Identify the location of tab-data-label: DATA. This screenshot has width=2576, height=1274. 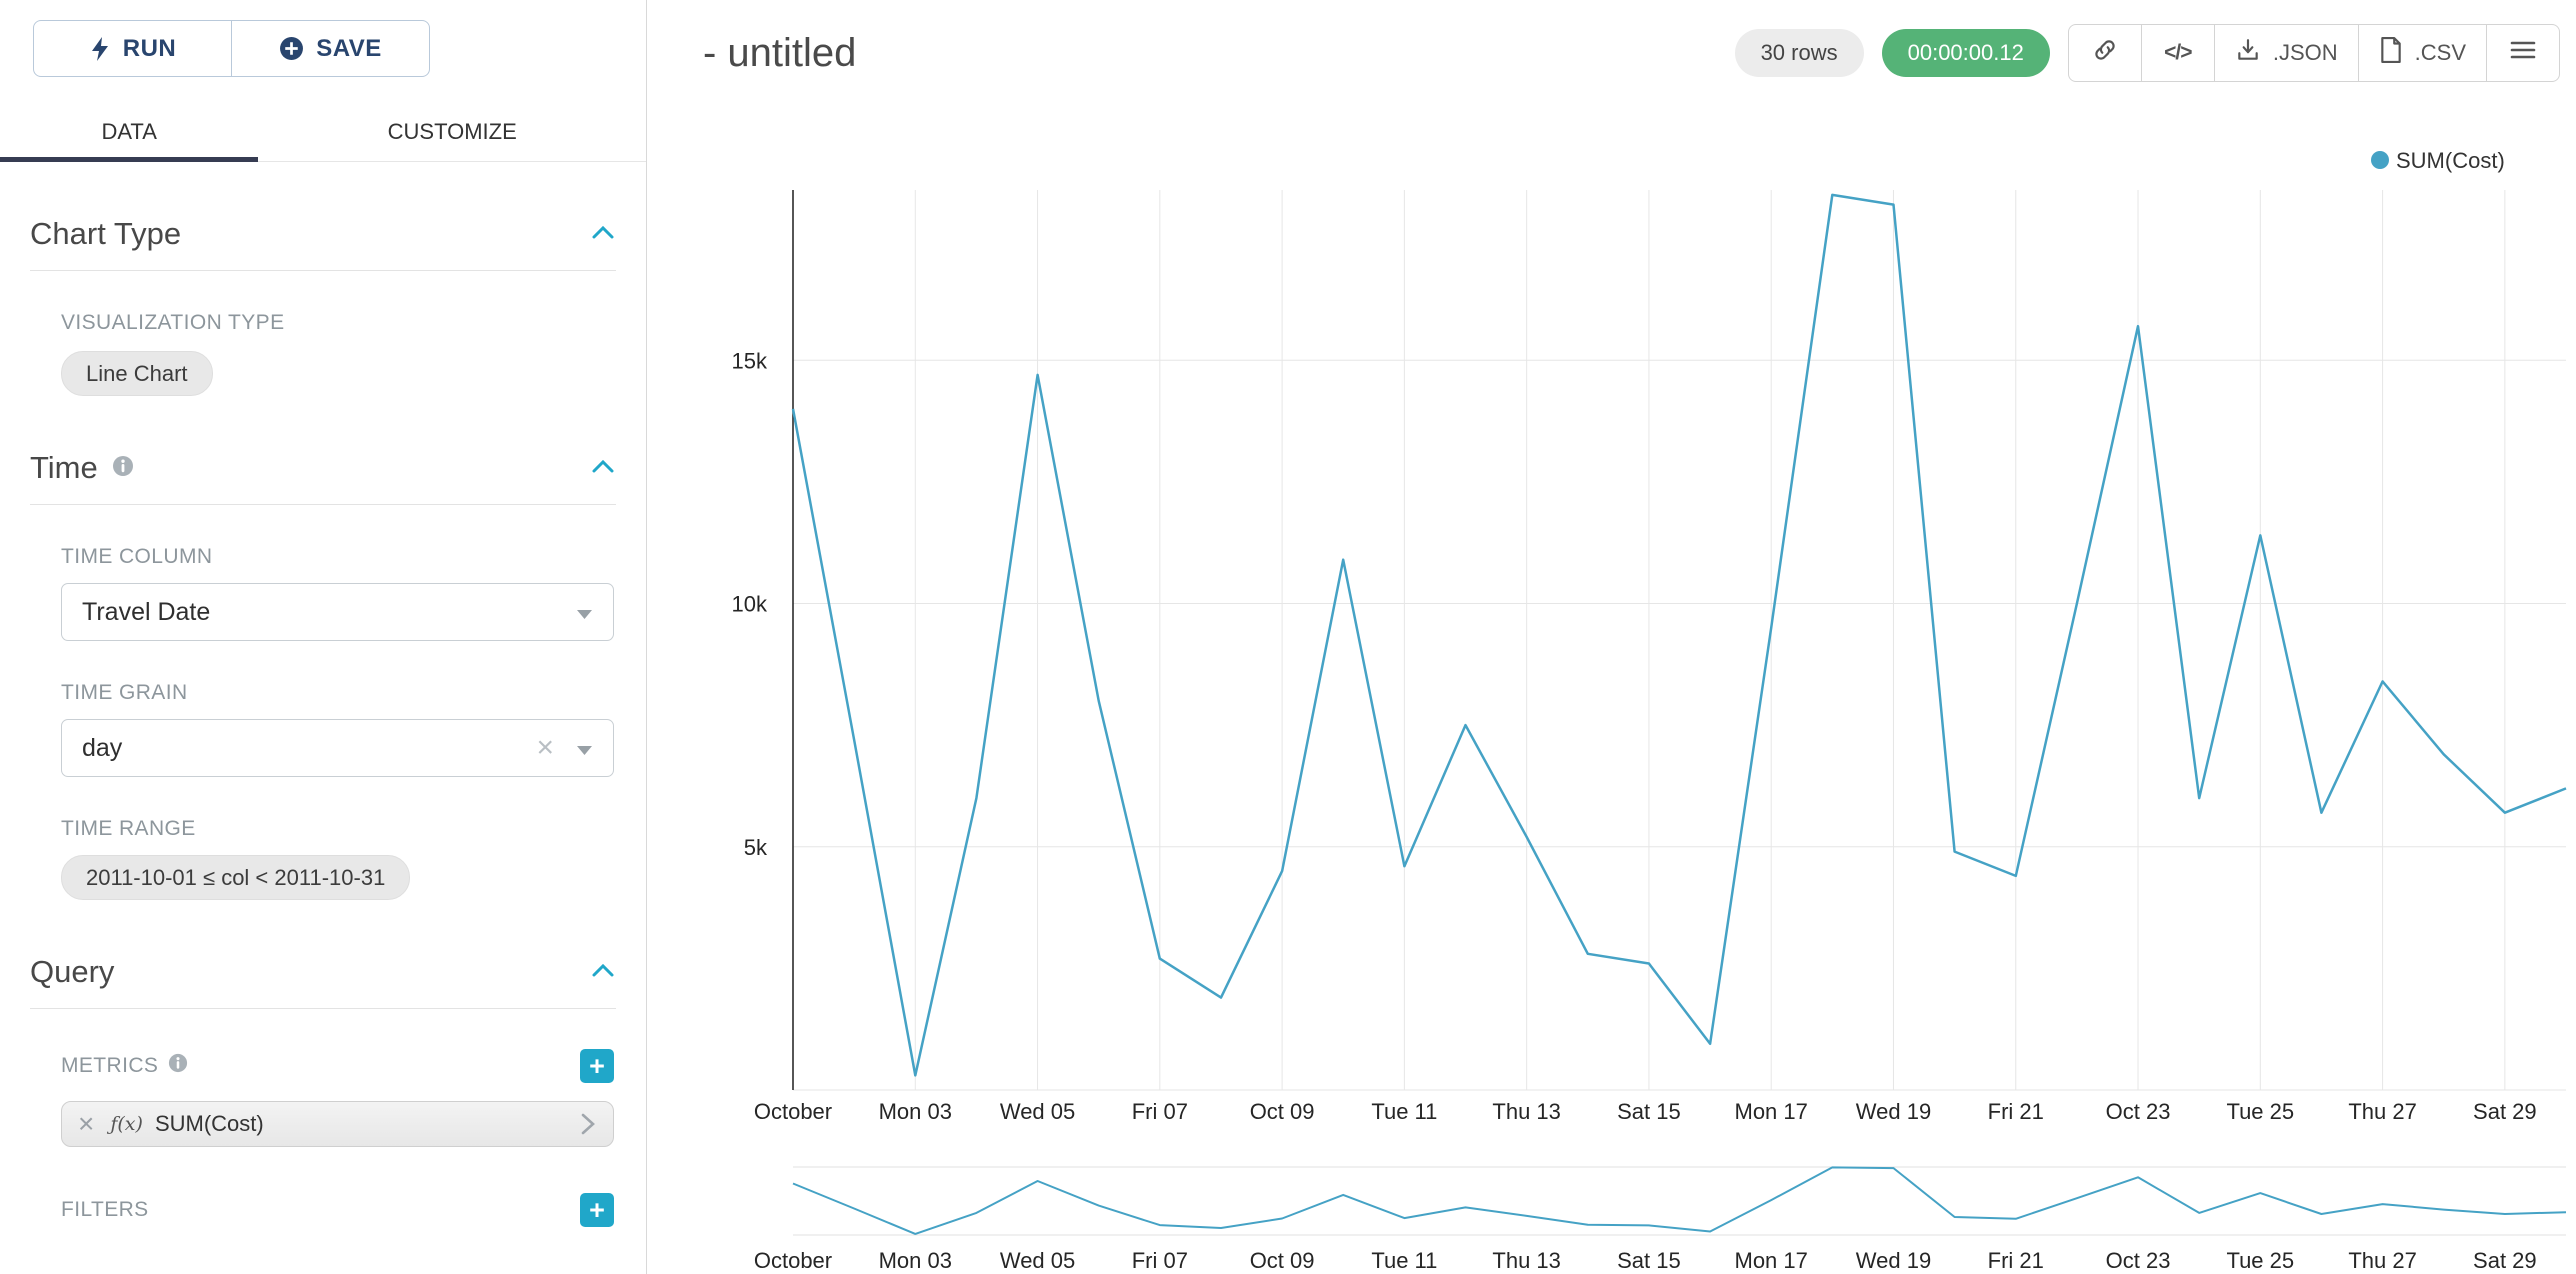
(129, 131).